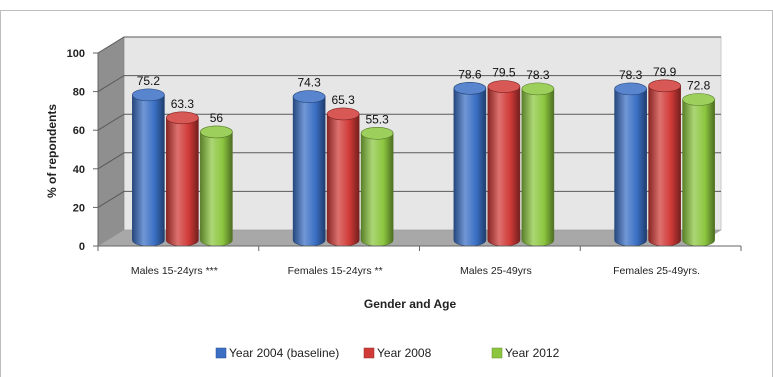 This screenshot has height=377, width=773. What do you see at coordinates (309, 83) in the screenshot?
I see `data-label: 74.3` at bounding box center [309, 83].